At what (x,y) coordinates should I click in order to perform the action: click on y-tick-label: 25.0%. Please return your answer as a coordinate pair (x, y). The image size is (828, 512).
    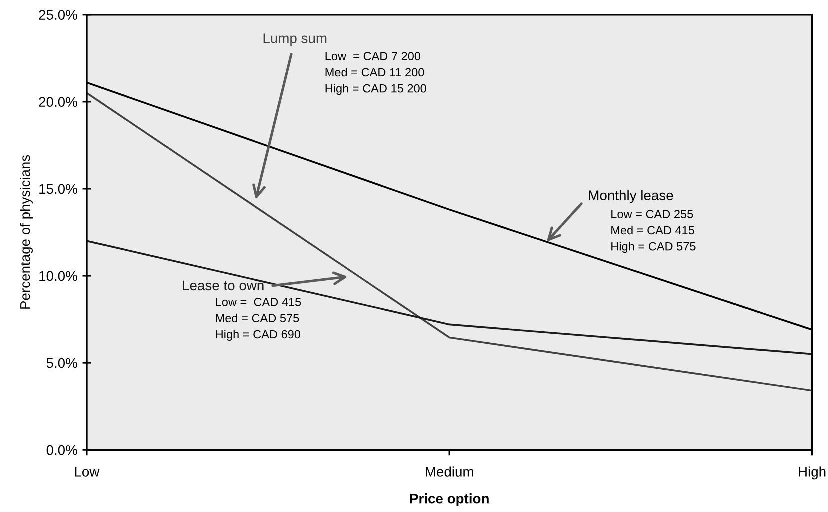
    Looking at the image, I should click on (58, 15).